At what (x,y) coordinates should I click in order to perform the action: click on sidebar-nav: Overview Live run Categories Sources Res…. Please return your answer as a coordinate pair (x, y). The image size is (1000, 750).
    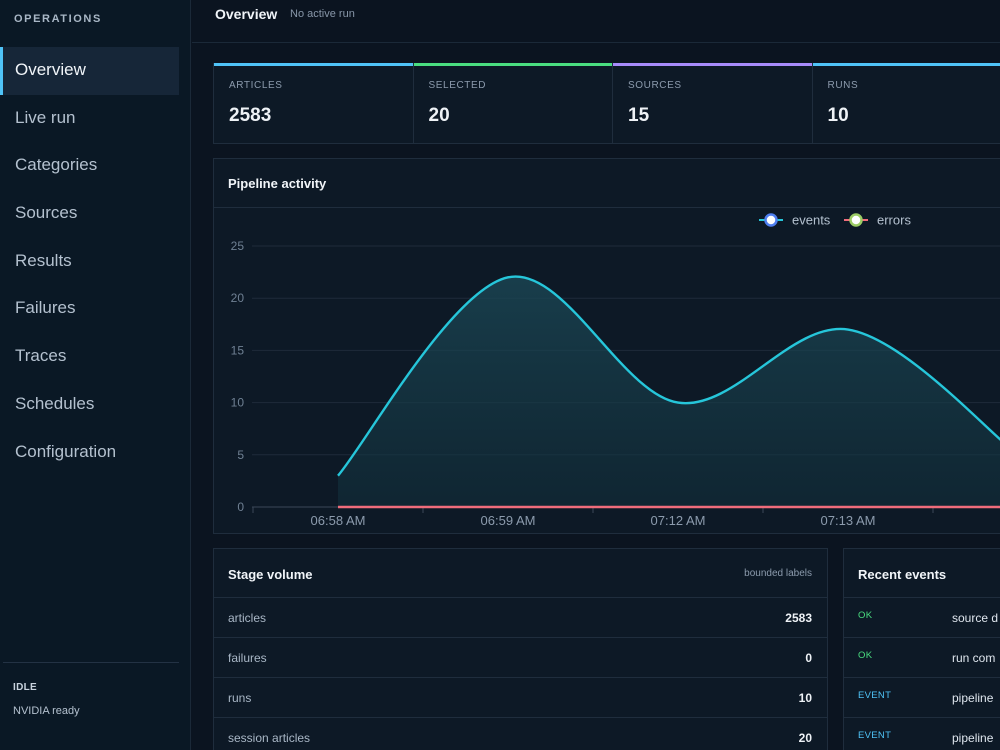
    Looking at the image, I should click on (95, 261).